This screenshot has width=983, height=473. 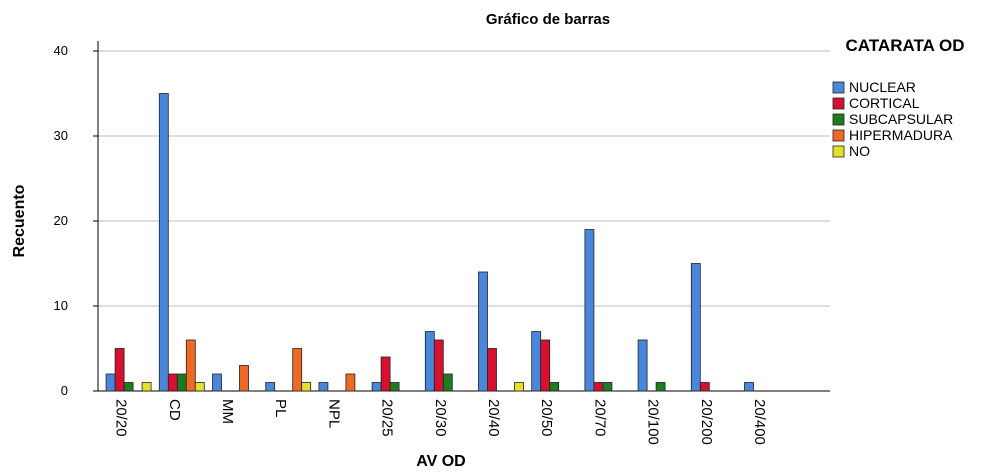 I want to click on y-axis-label: Recuento, so click(x=19, y=220).